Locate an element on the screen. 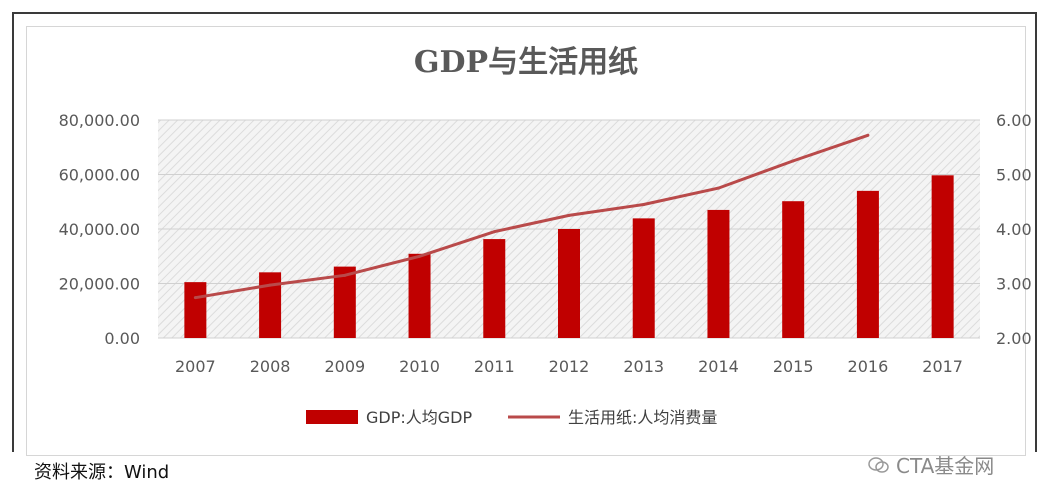  right-tick-label: 2.00 is located at coordinates (1014, 338).